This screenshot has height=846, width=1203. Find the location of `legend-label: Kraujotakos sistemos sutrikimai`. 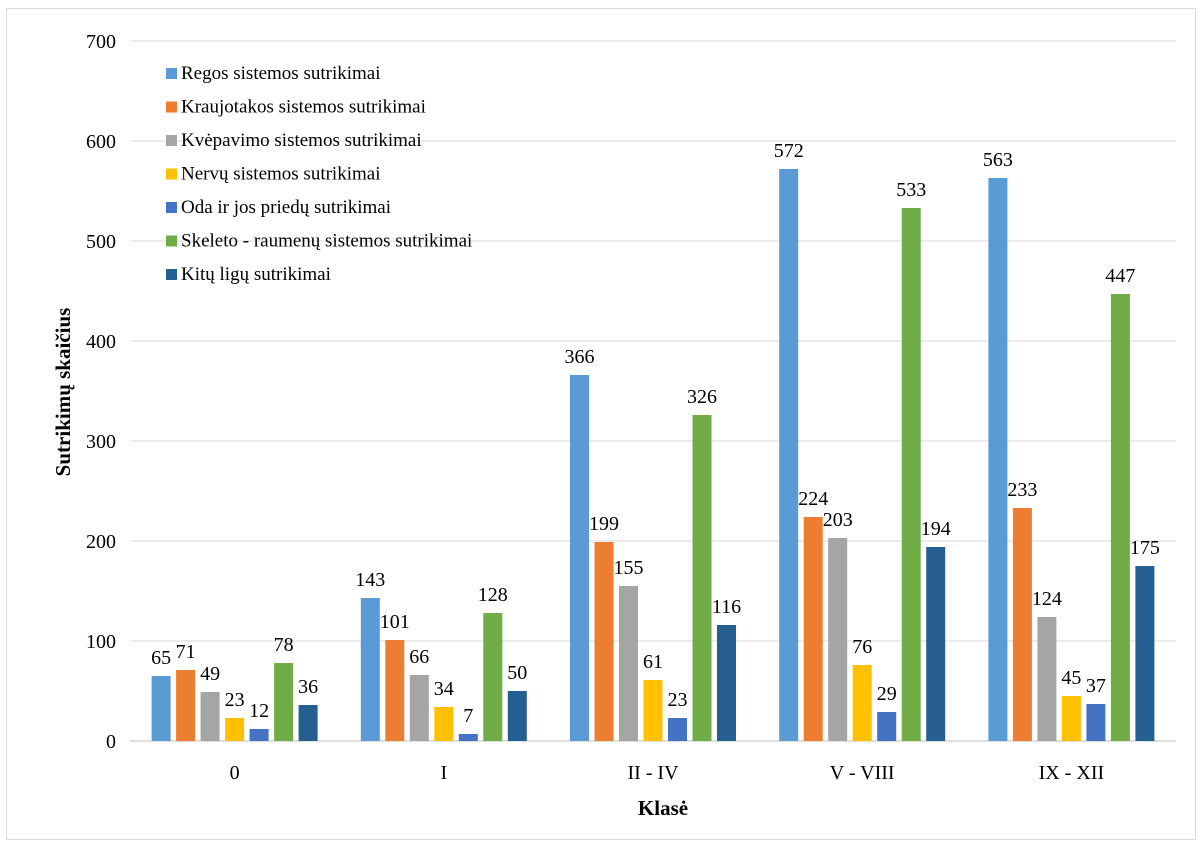

legend-label: Kraujotakos sistemos sutrikimai is located at coordinates (303, 107).